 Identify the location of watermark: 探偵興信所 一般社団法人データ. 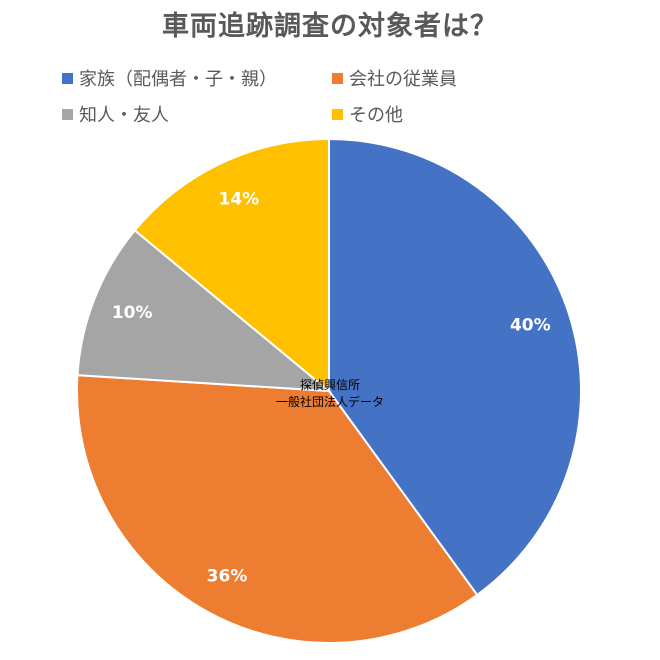
(330, 394).